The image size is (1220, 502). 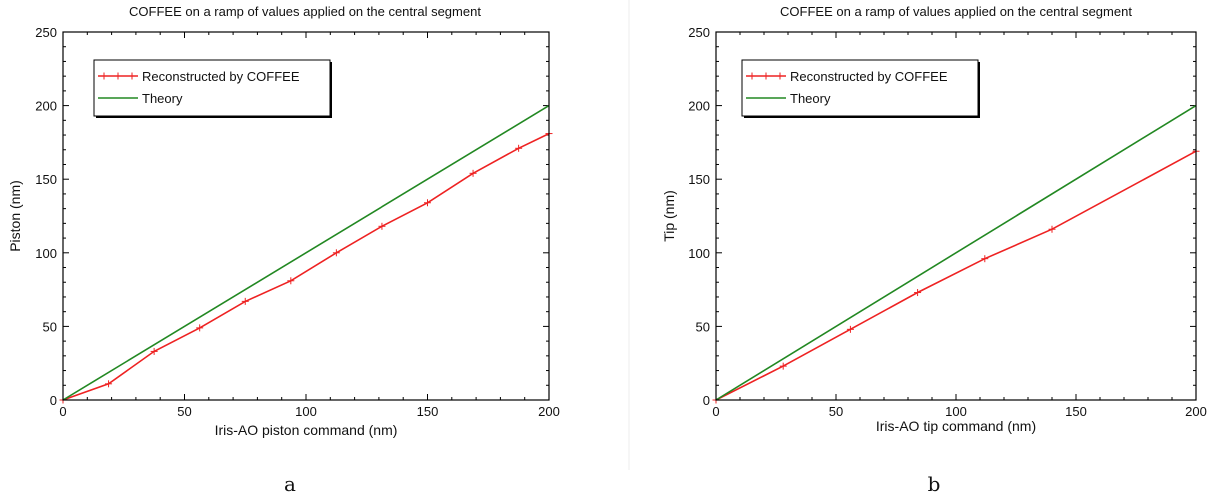 I want to click on panel-caption: b, so click(x=934, y=484).